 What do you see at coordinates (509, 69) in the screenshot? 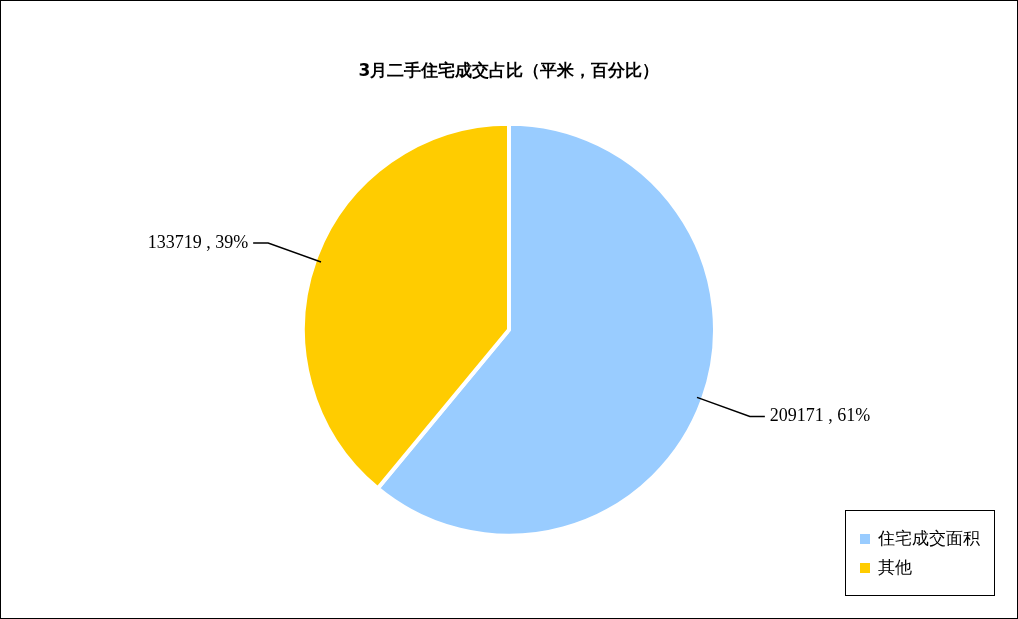
I see `chart-title: 3月二手住宅成交占比（平米，百分比）` at bounding box center [509, 69].